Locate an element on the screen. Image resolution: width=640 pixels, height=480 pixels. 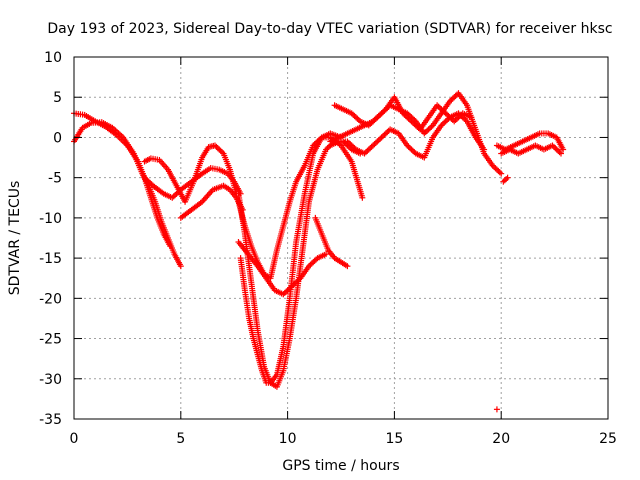
y-tick-label: -30 is located at coordinates (50, 380).